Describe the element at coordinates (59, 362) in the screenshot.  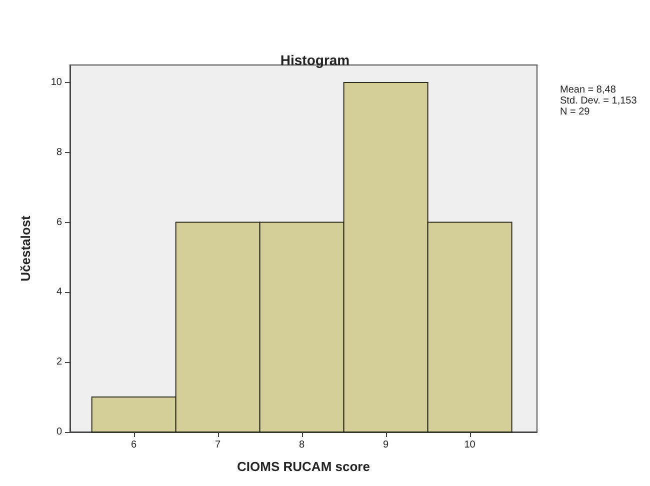
I see `y-tick-label: 2` at that location.